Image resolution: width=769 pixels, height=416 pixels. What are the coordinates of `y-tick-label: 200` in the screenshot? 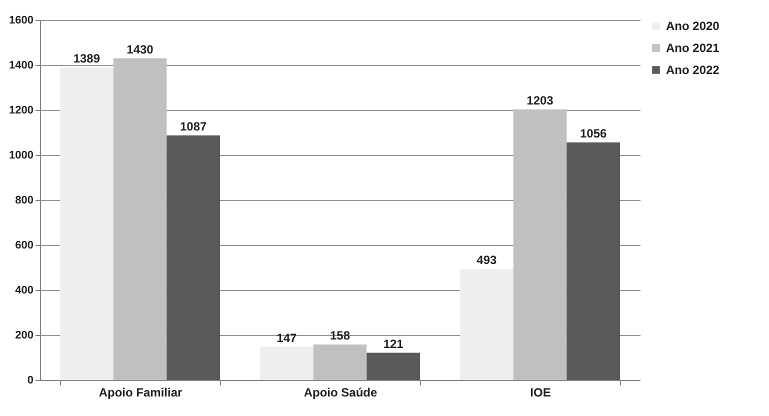 It's located at (24, 336).